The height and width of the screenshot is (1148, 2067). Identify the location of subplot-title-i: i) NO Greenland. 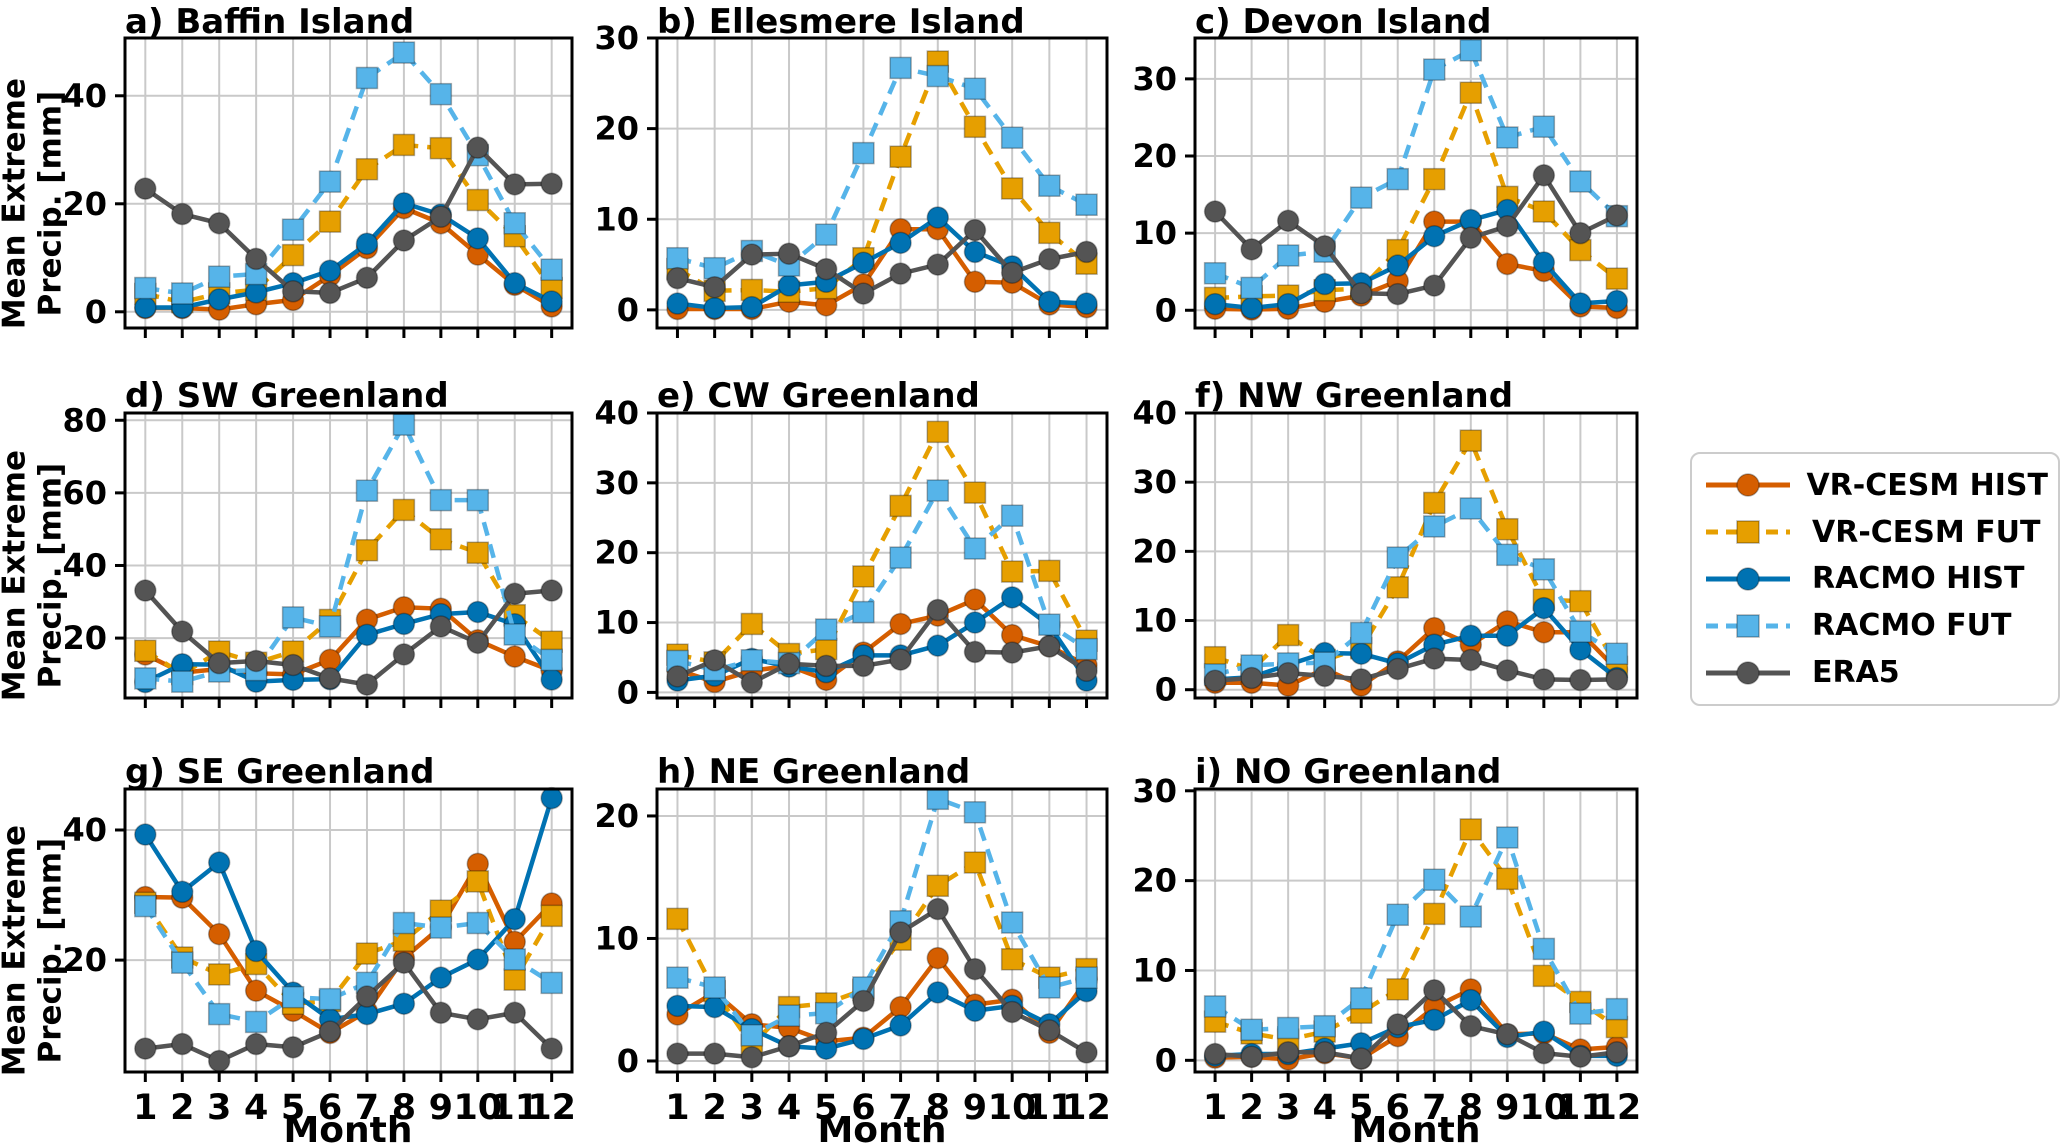
(1348, 772).